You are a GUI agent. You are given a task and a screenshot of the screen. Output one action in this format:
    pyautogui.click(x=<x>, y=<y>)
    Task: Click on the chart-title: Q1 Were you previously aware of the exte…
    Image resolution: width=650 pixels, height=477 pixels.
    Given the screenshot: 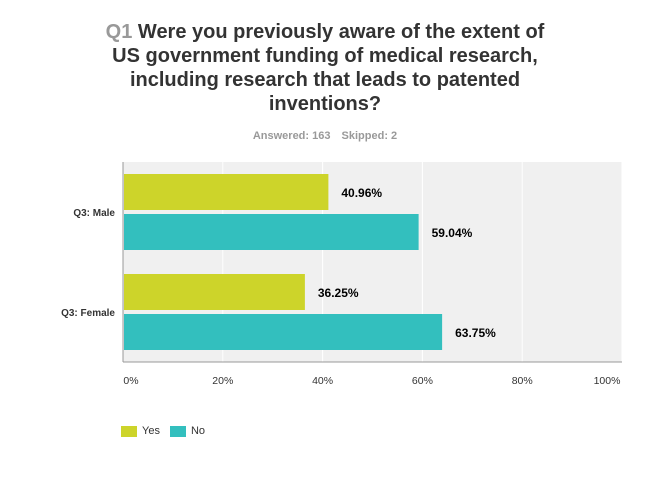 What is the action you would take?
    pyautogui.click(x=325, y=68)
    